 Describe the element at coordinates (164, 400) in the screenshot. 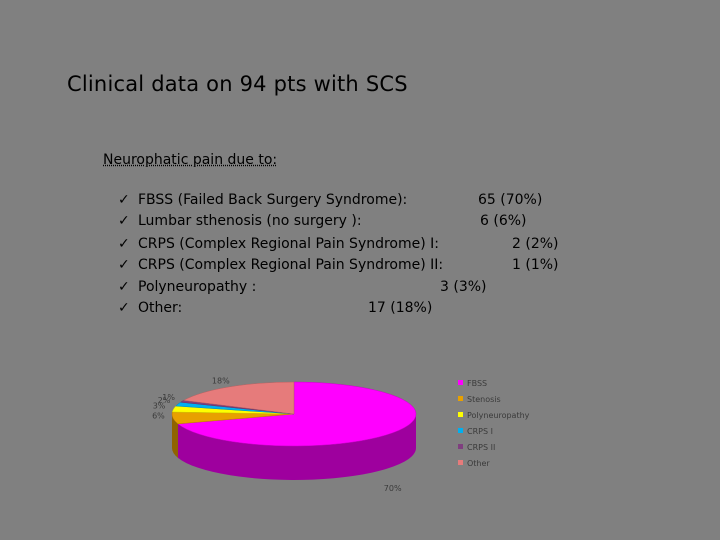

I see `pie-data-label: 2%` at that location.